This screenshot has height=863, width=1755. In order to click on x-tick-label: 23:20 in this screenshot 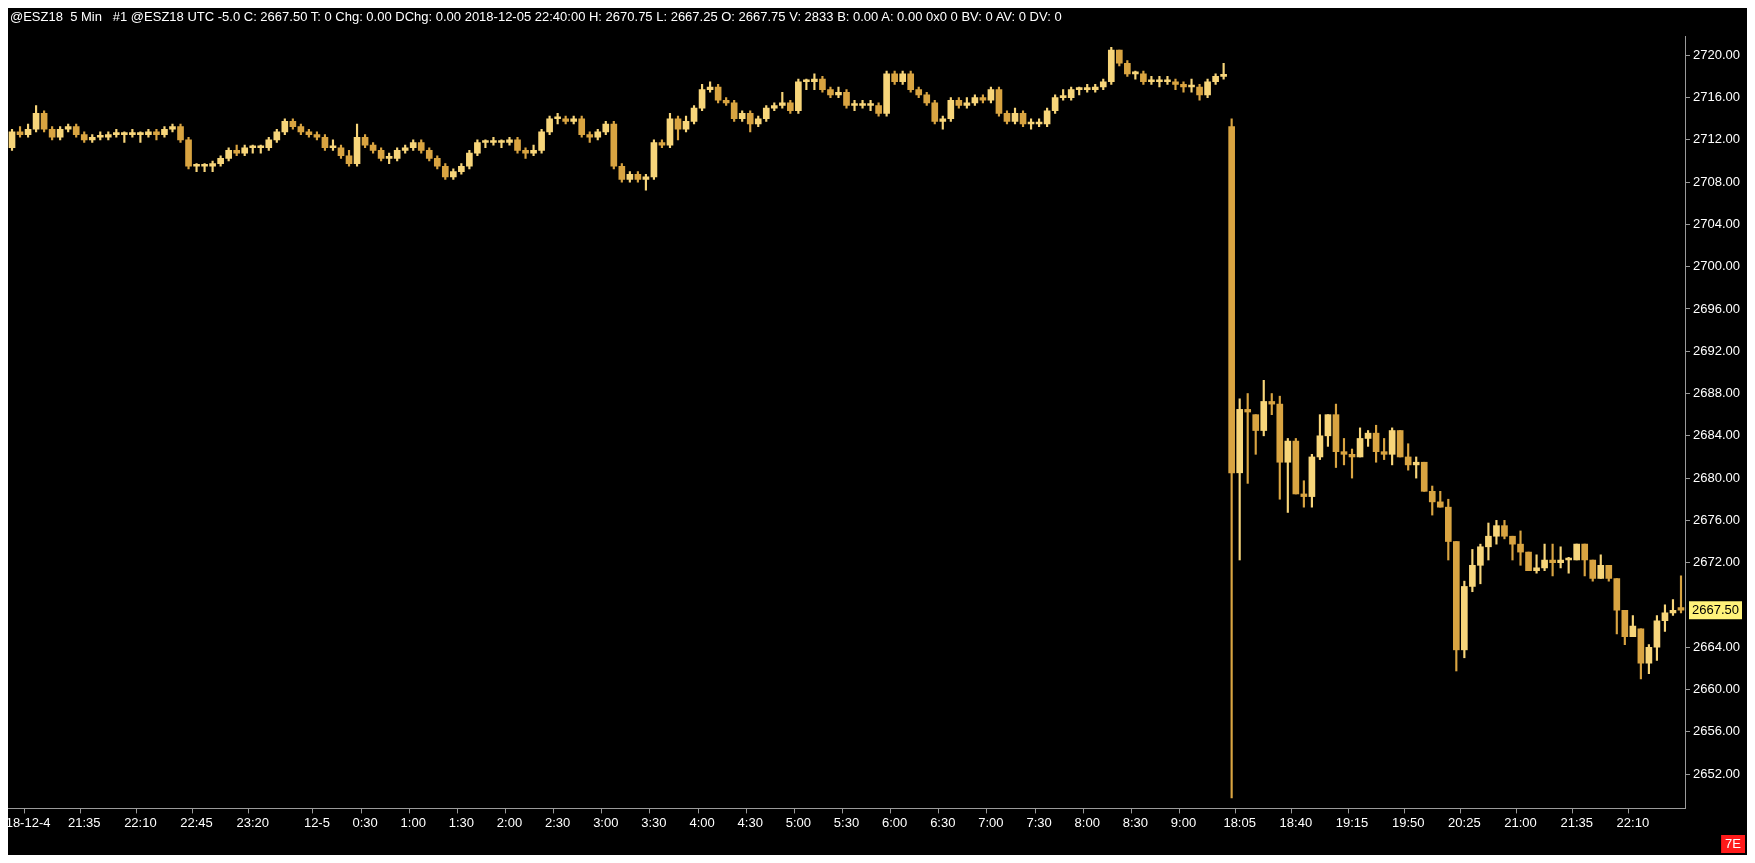, I will do `click(252, 822)`.